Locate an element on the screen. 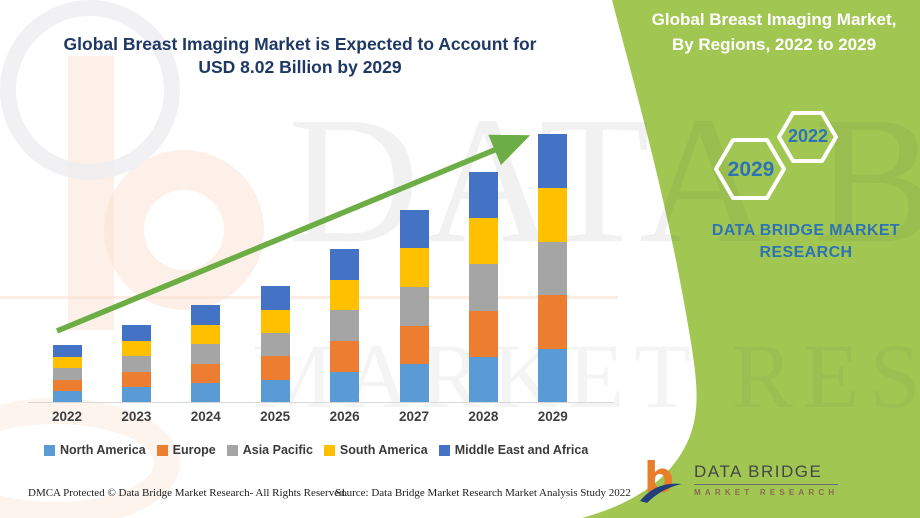  panel-heading-line1: Global Breast Imaging Market, is located at coordinates (774, 19).